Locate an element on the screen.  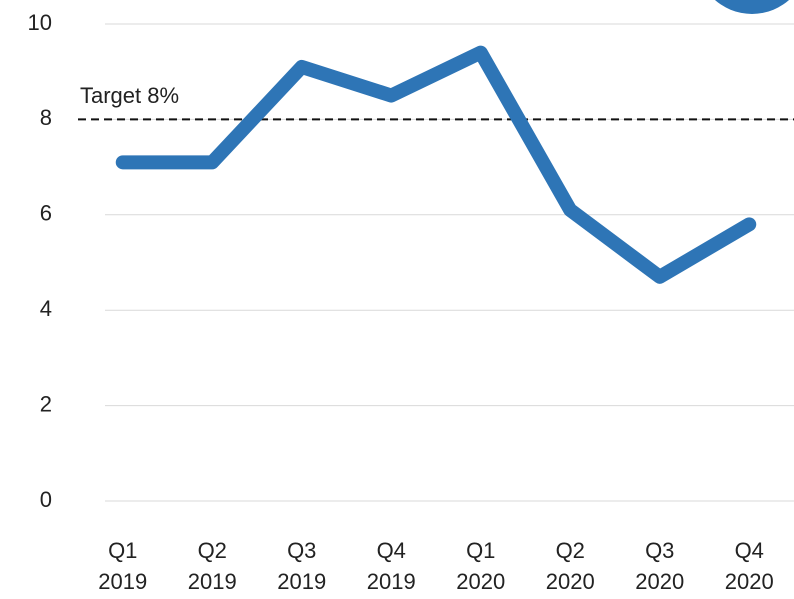
x-tick-label: Q1 2020 is located at coordinates (480, 566).